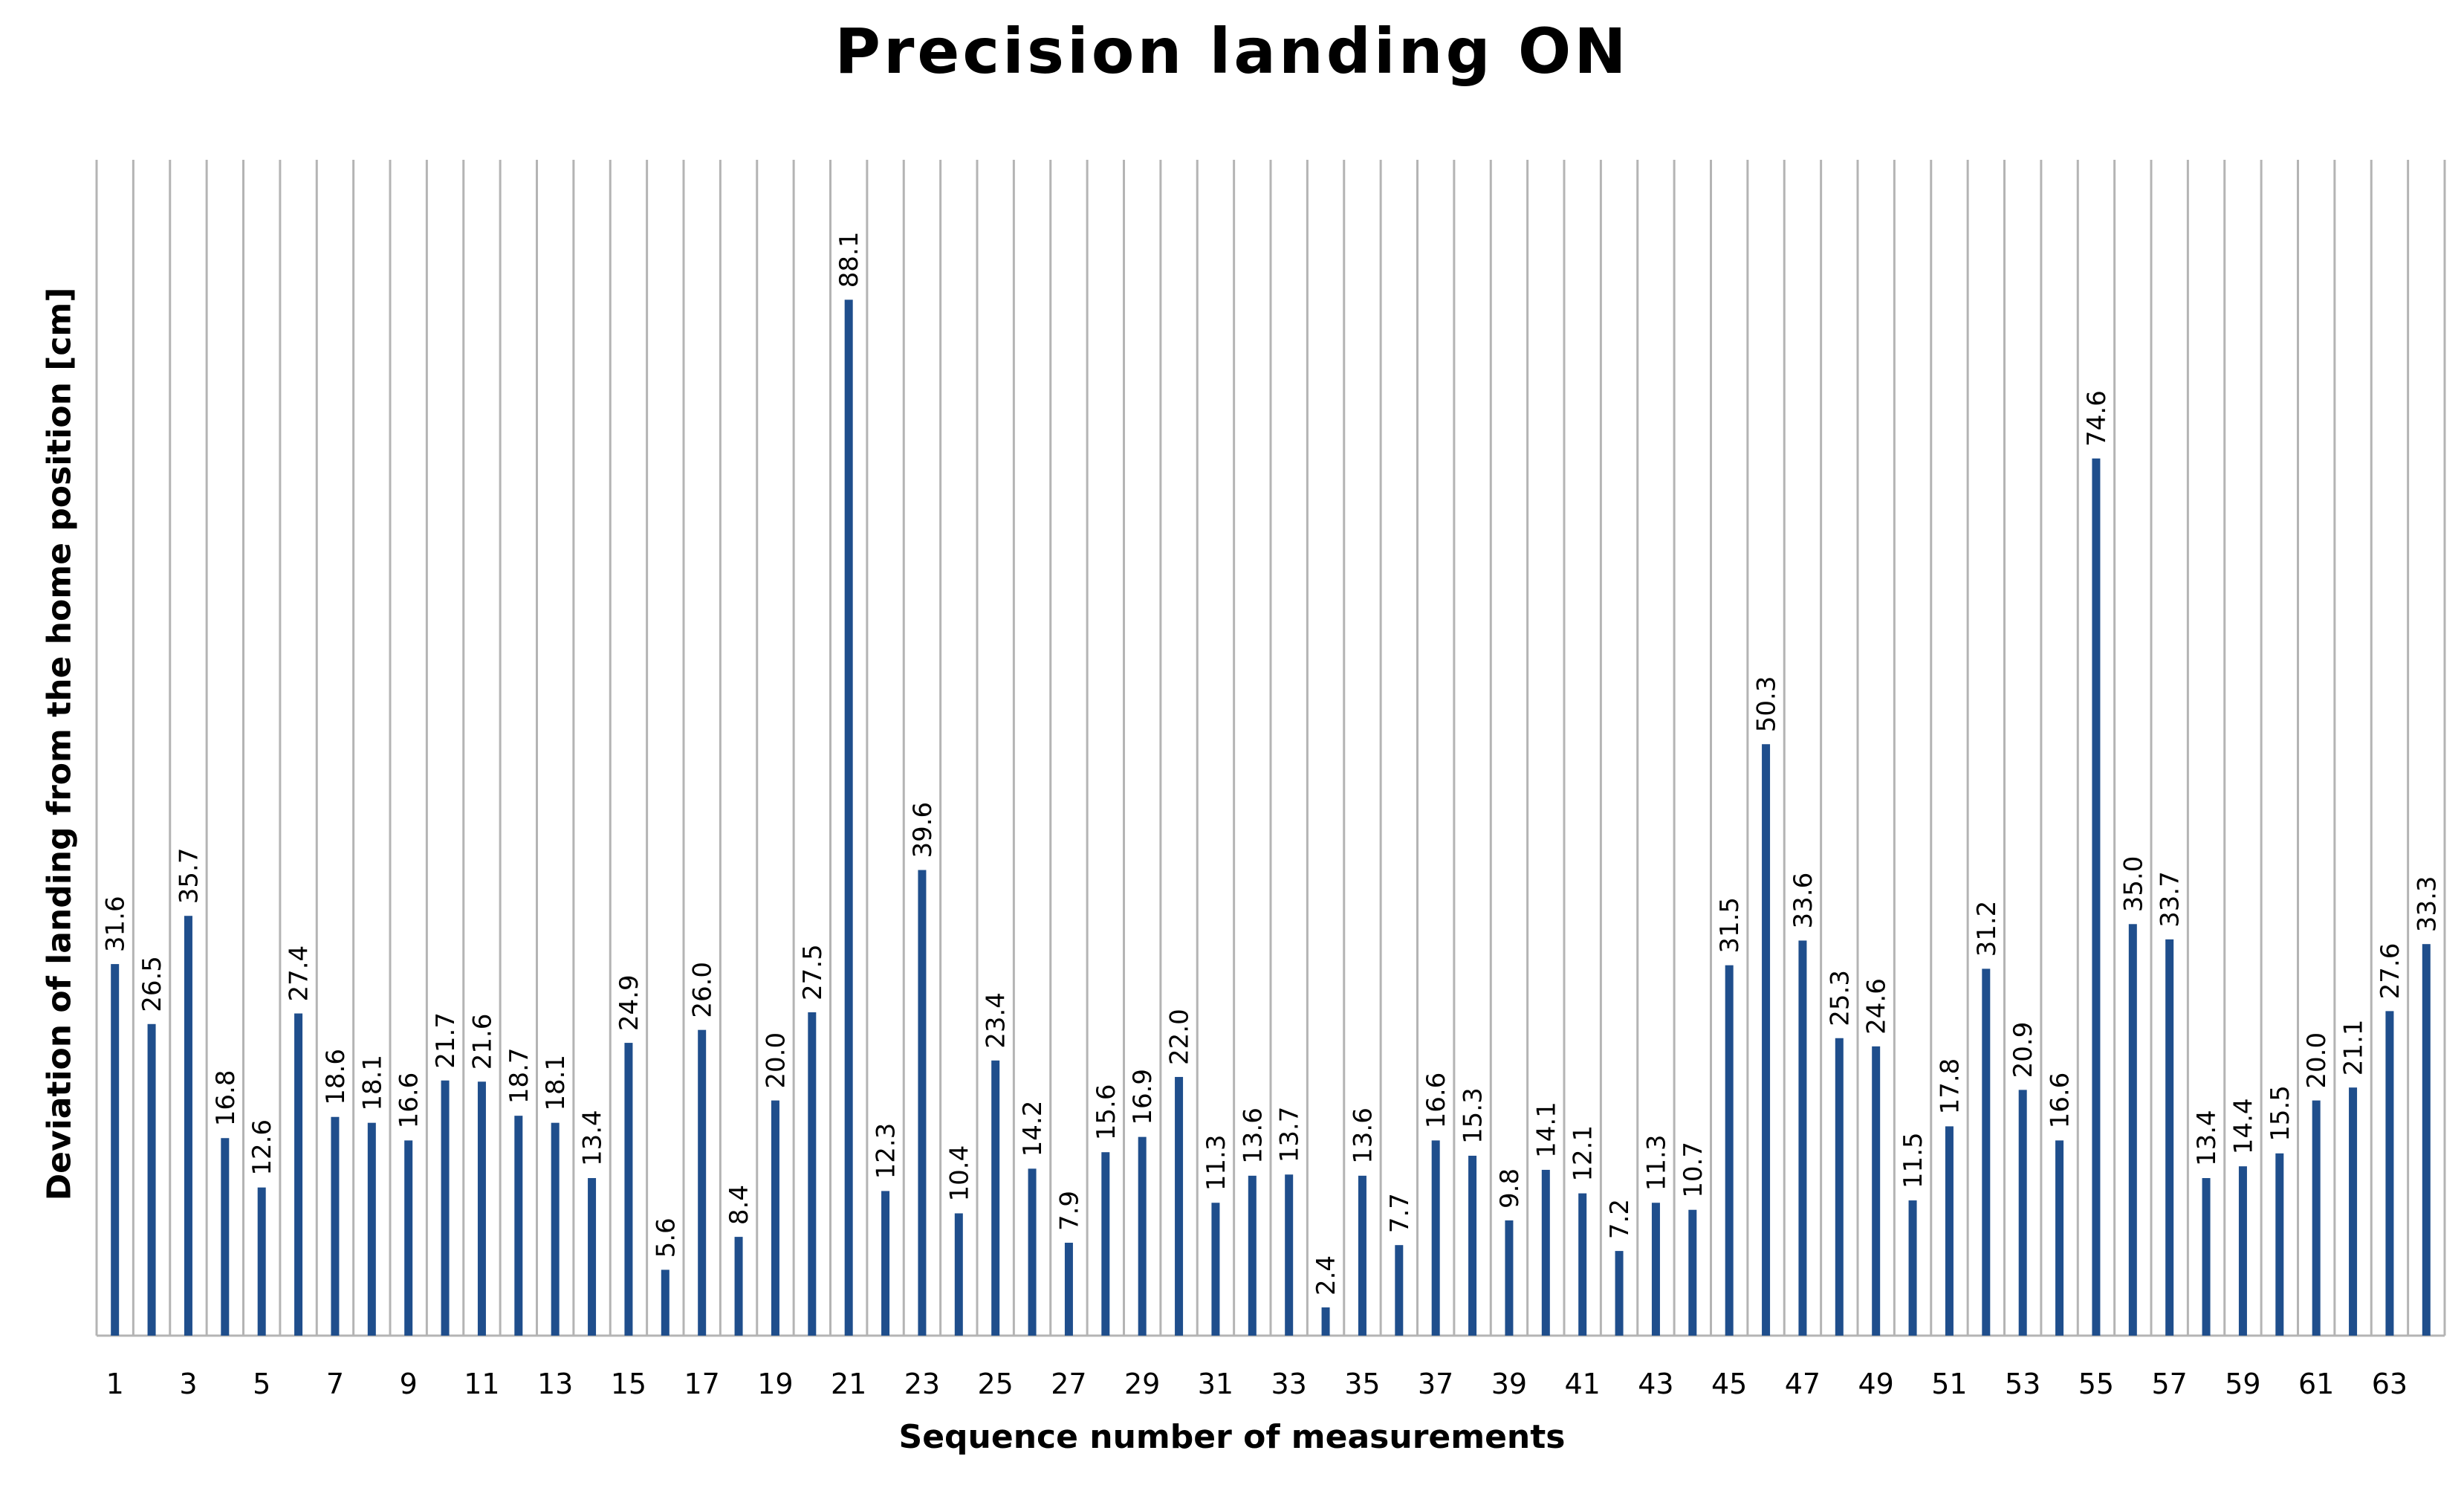 The height and width of the screenshot is (1488, 2464). Describe the element at coordinates (1546, 1130) in the screenshot. I see `data-label-40: 14.1` at that location.